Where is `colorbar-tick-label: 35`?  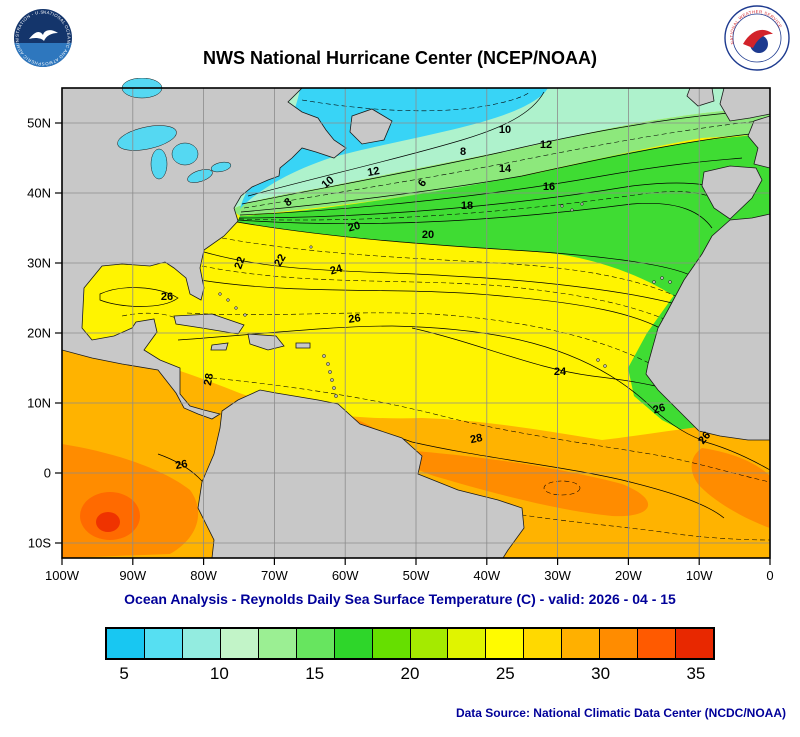
colorbar-tick-label: 35 is located at coordinates (696, 673).